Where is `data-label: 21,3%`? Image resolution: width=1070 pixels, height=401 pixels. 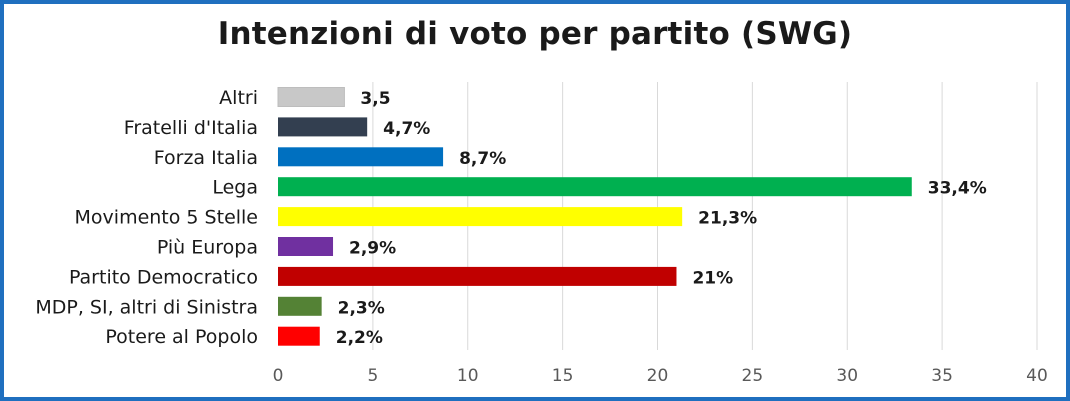 data-label: 21,3% is located at coordinates (727, 219).